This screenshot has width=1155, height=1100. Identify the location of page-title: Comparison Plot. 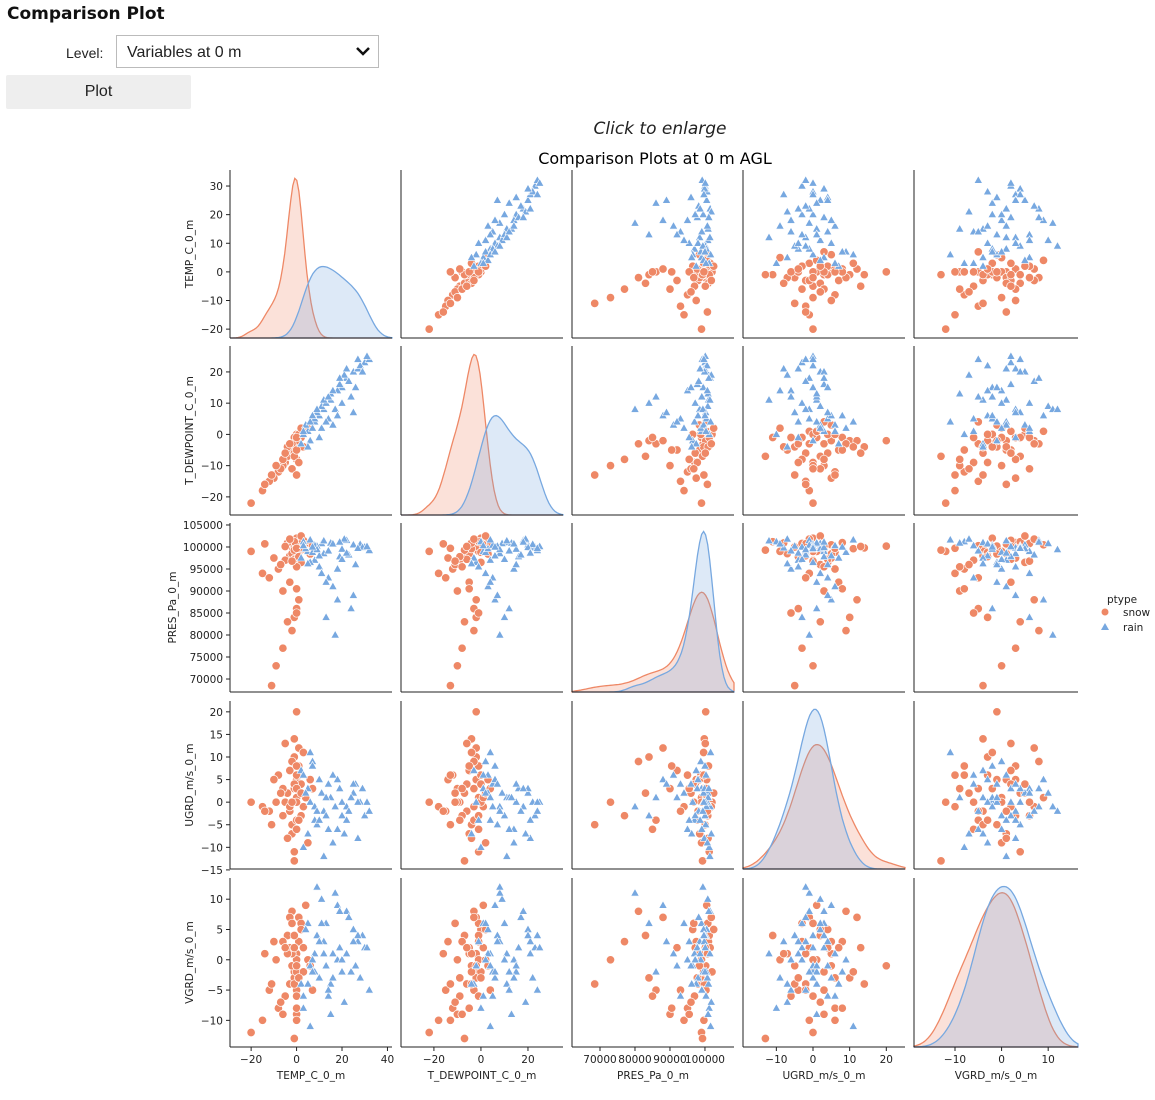
(86, 14).